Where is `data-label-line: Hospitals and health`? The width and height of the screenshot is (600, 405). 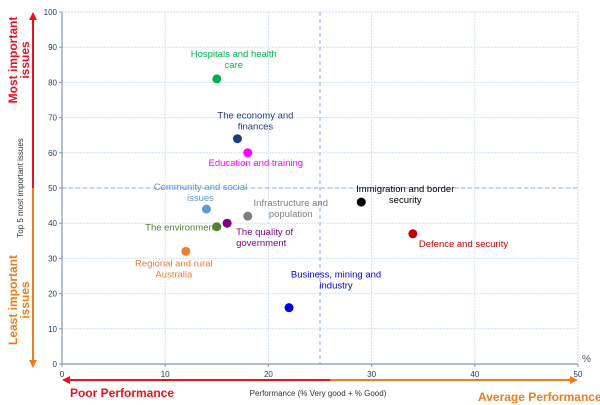
data-label-line: Hospitals and health is located at coordinates (234, 54).